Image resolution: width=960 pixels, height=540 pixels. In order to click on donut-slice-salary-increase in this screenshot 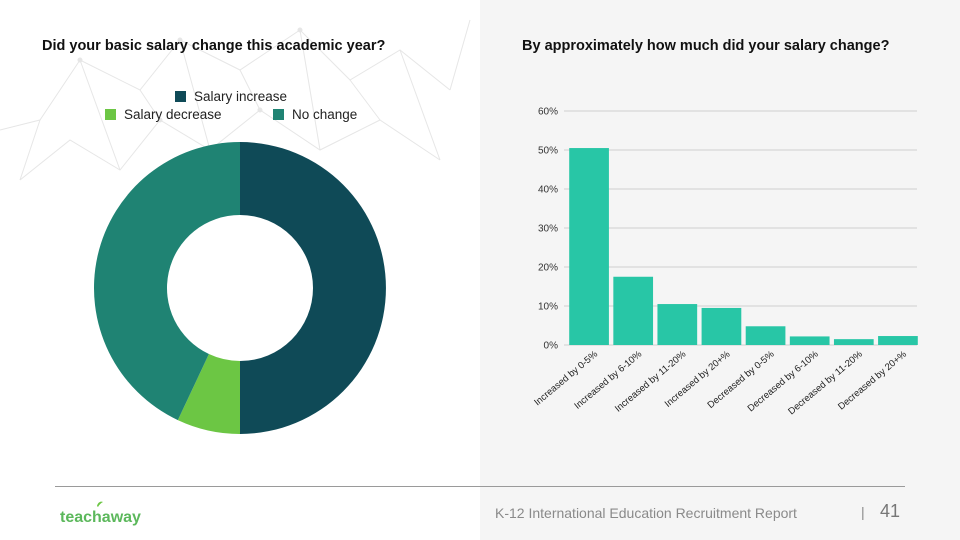, I will do `click(313, 288)`.